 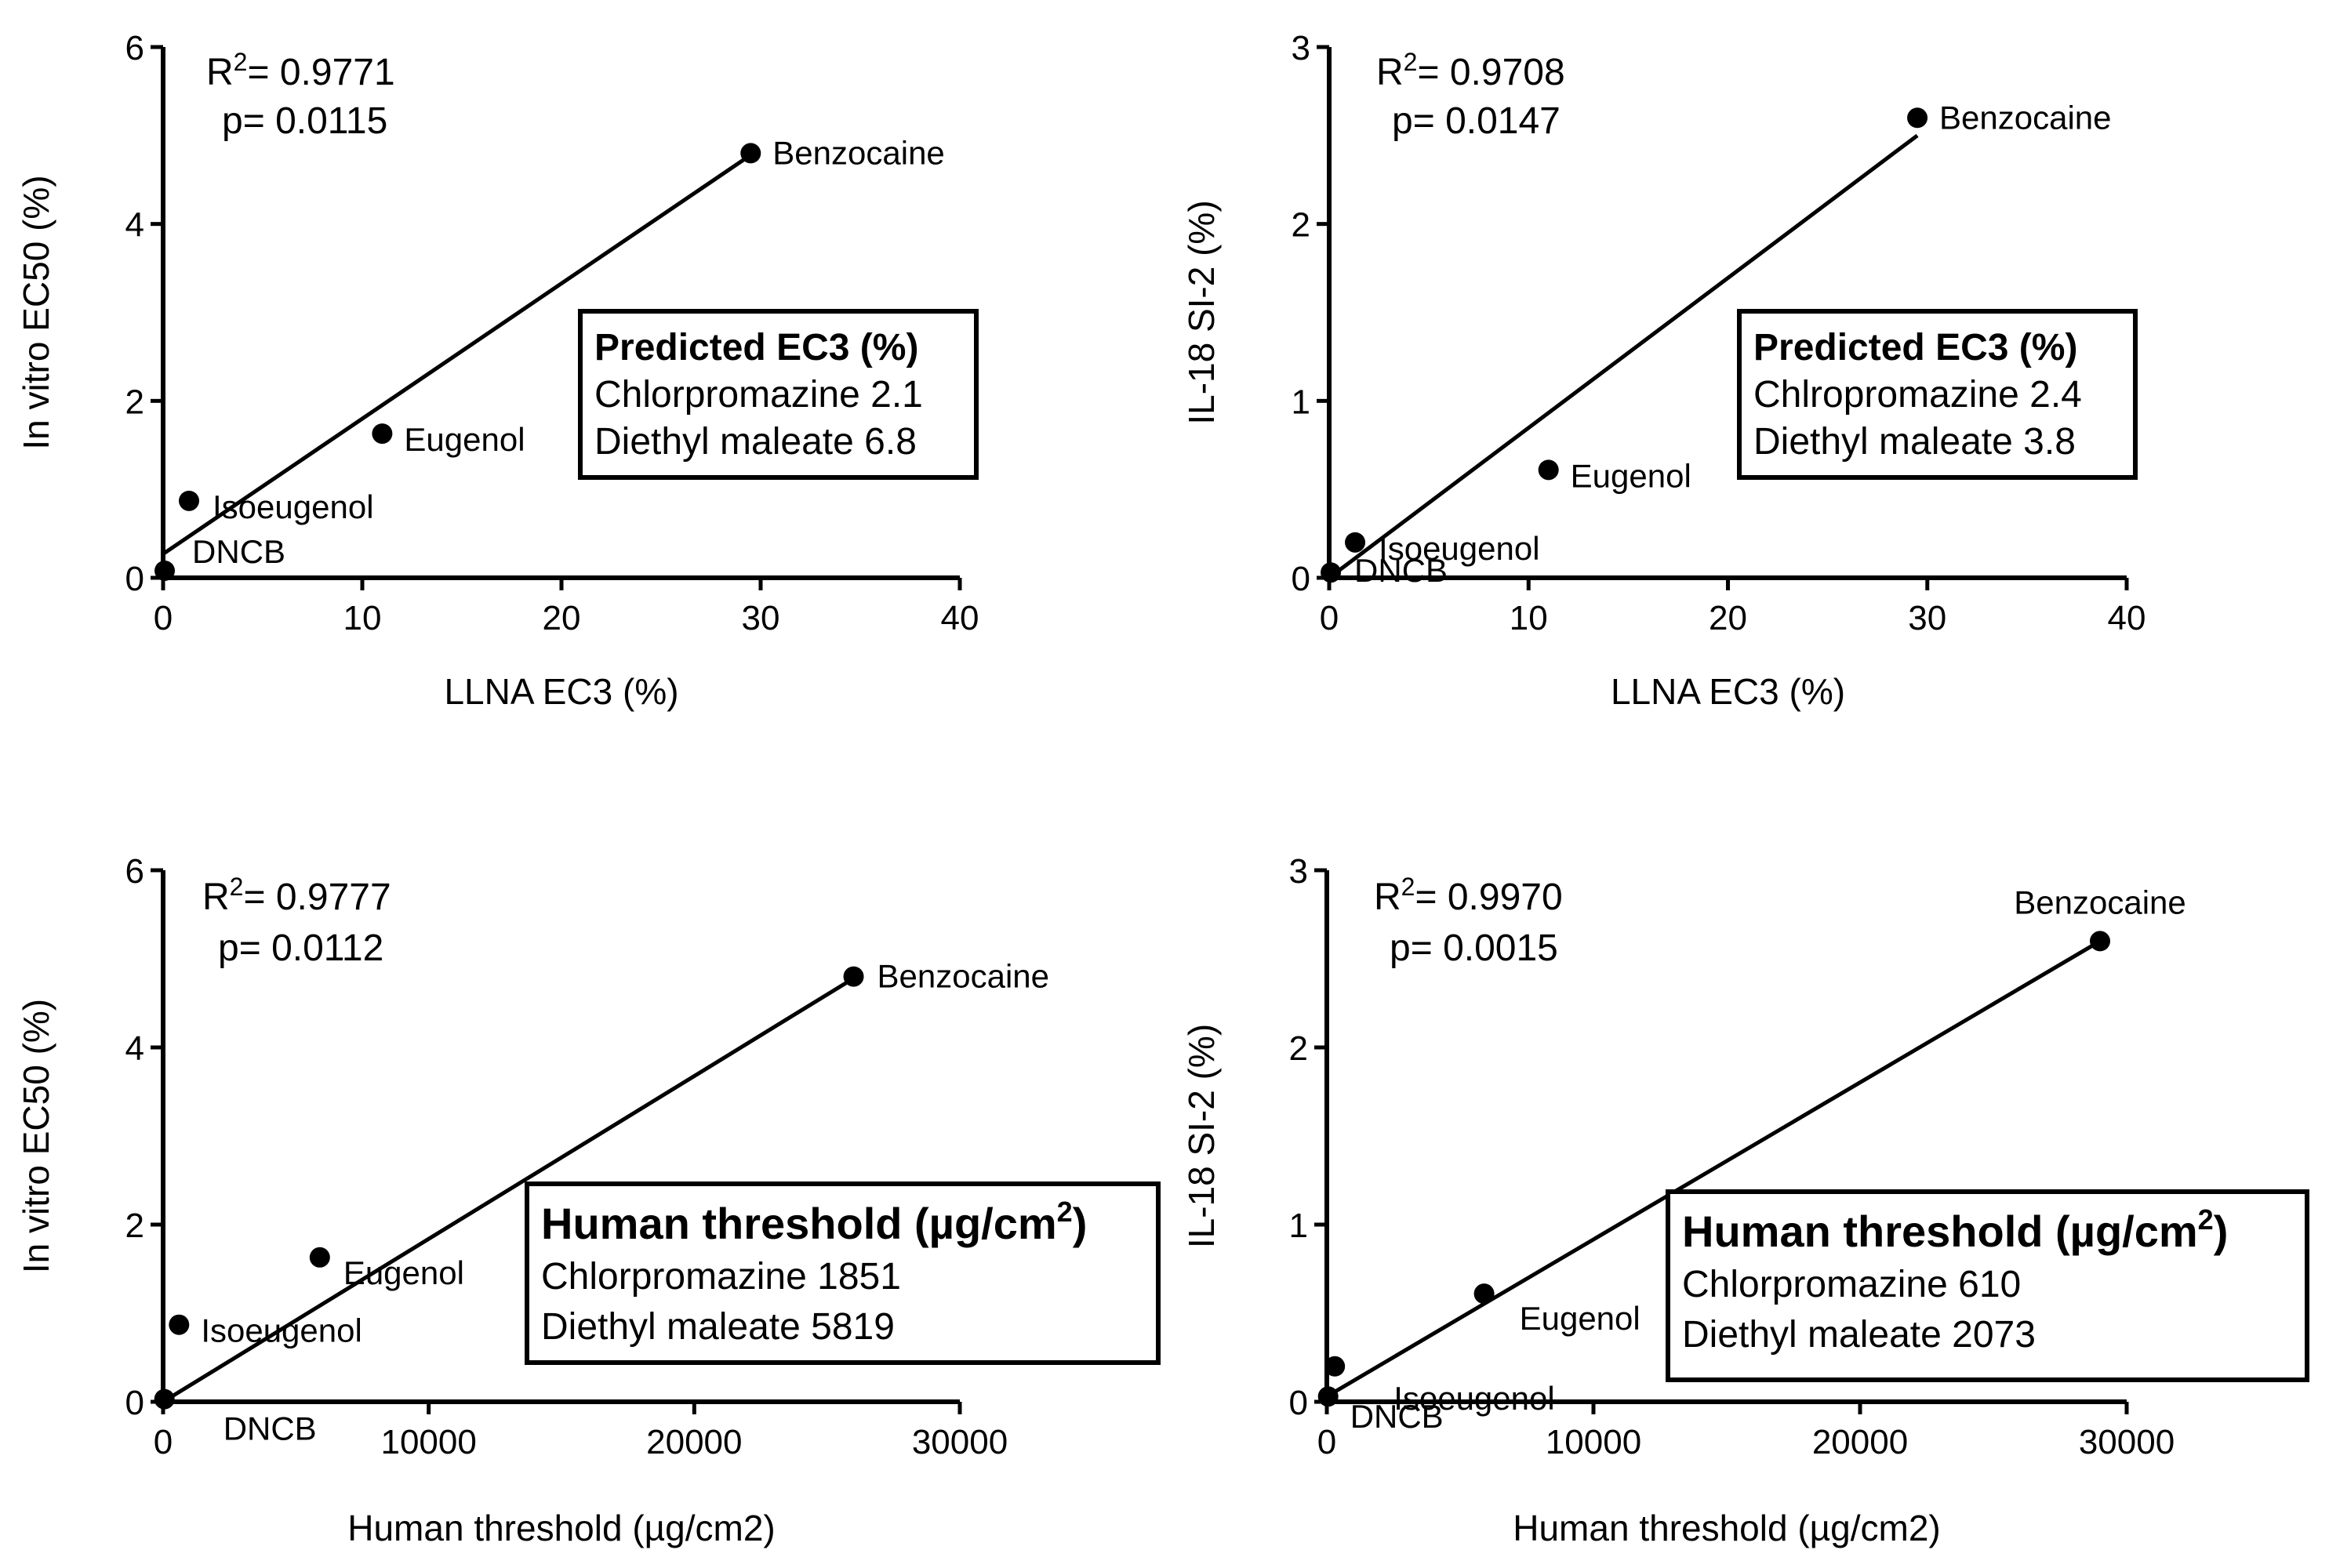 What do you see at coordinates (300, 948) in the screenshot?
I see `p-value-label: p= 0.0112` at bounding box center [300, 948].